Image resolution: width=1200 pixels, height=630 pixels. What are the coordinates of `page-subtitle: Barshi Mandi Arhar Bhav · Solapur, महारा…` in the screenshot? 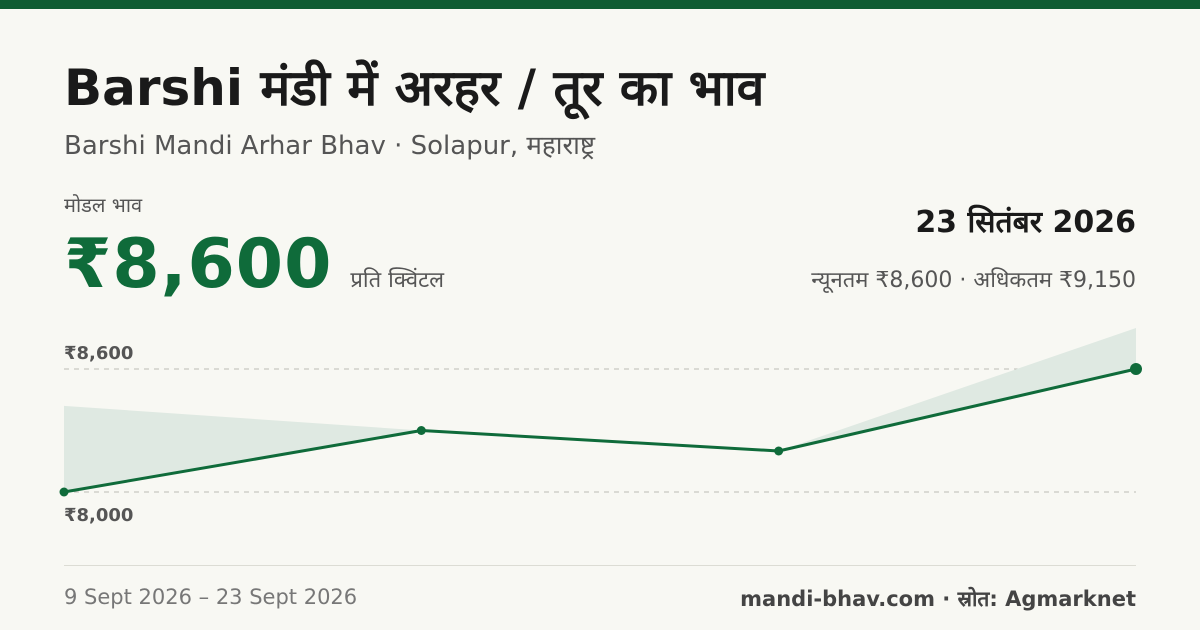 It's located at (330, 146).